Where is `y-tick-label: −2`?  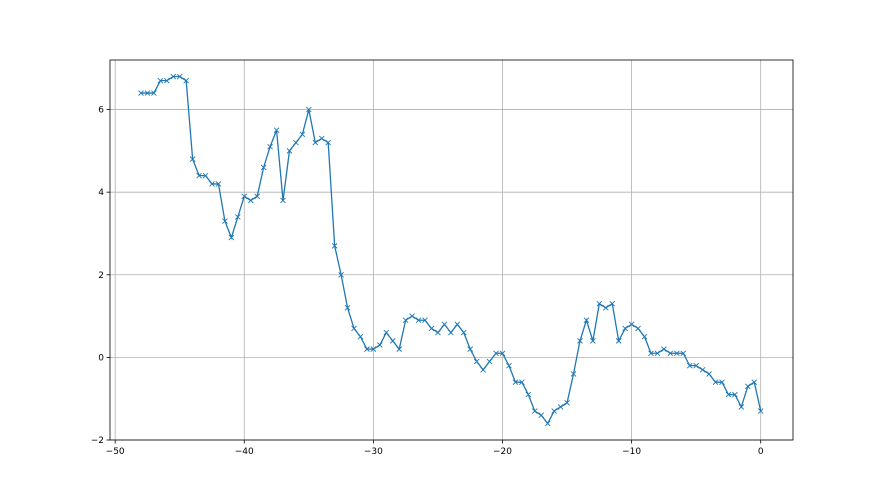
y-tick-label: −2 is located at coordinates (97, 441).